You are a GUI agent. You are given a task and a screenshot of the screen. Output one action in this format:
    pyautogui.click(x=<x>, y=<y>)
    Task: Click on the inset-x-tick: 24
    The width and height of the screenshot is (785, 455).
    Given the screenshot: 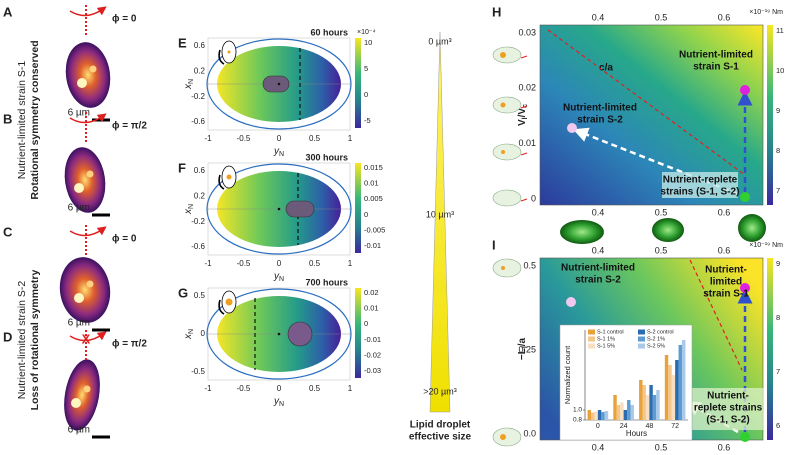 What is the action you would take?
    pyautogui.click(x=624, y=426)
    